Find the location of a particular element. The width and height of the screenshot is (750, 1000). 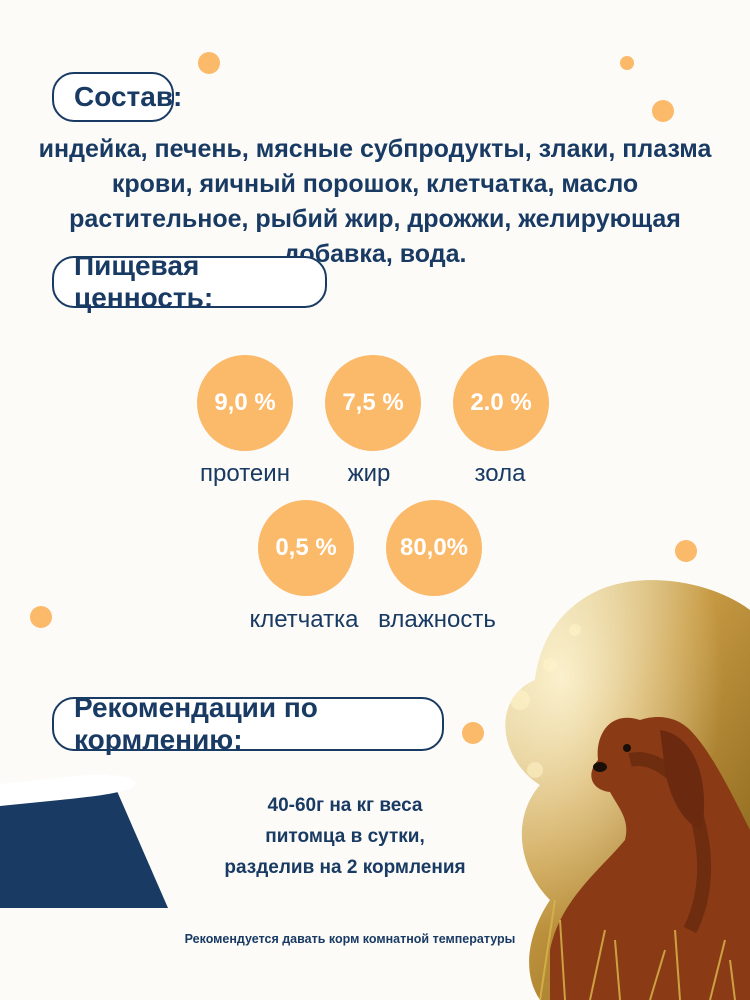

bowl-icon is located at coordinates (84, 841).